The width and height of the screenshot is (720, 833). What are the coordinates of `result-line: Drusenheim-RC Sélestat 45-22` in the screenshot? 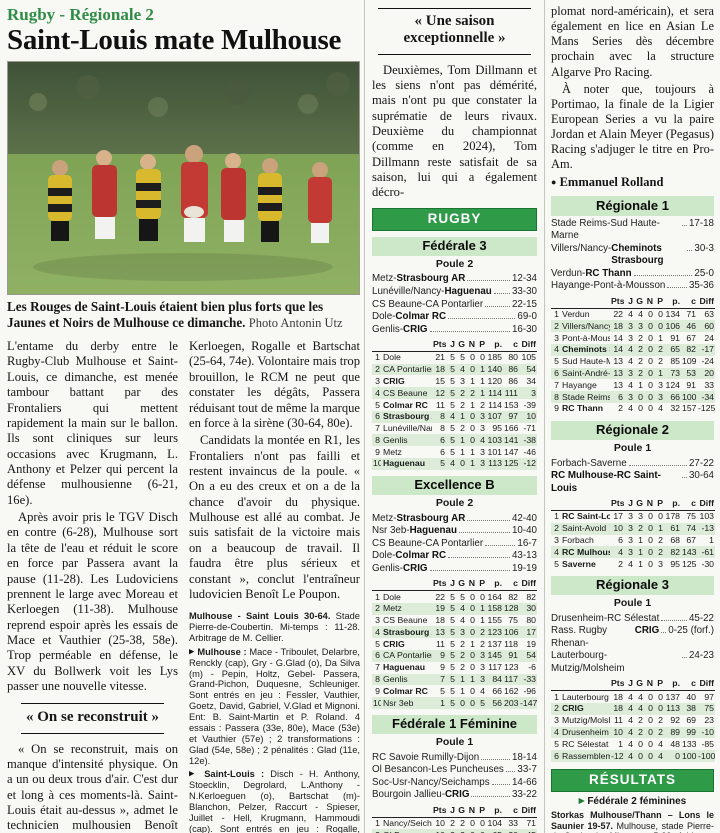 It's located at (632, 619).